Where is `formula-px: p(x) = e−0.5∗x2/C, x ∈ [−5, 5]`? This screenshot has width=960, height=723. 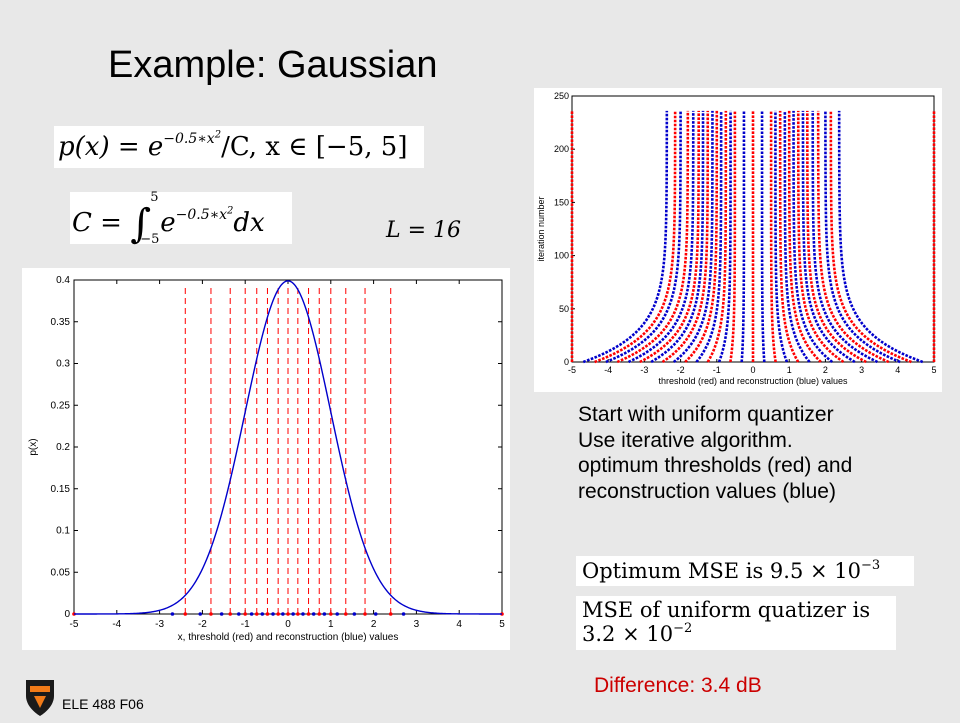 formula-px: p(x) = e−0.5∗x2/C, x ∈ [−5, 5] is located at coordinates (239, 147).